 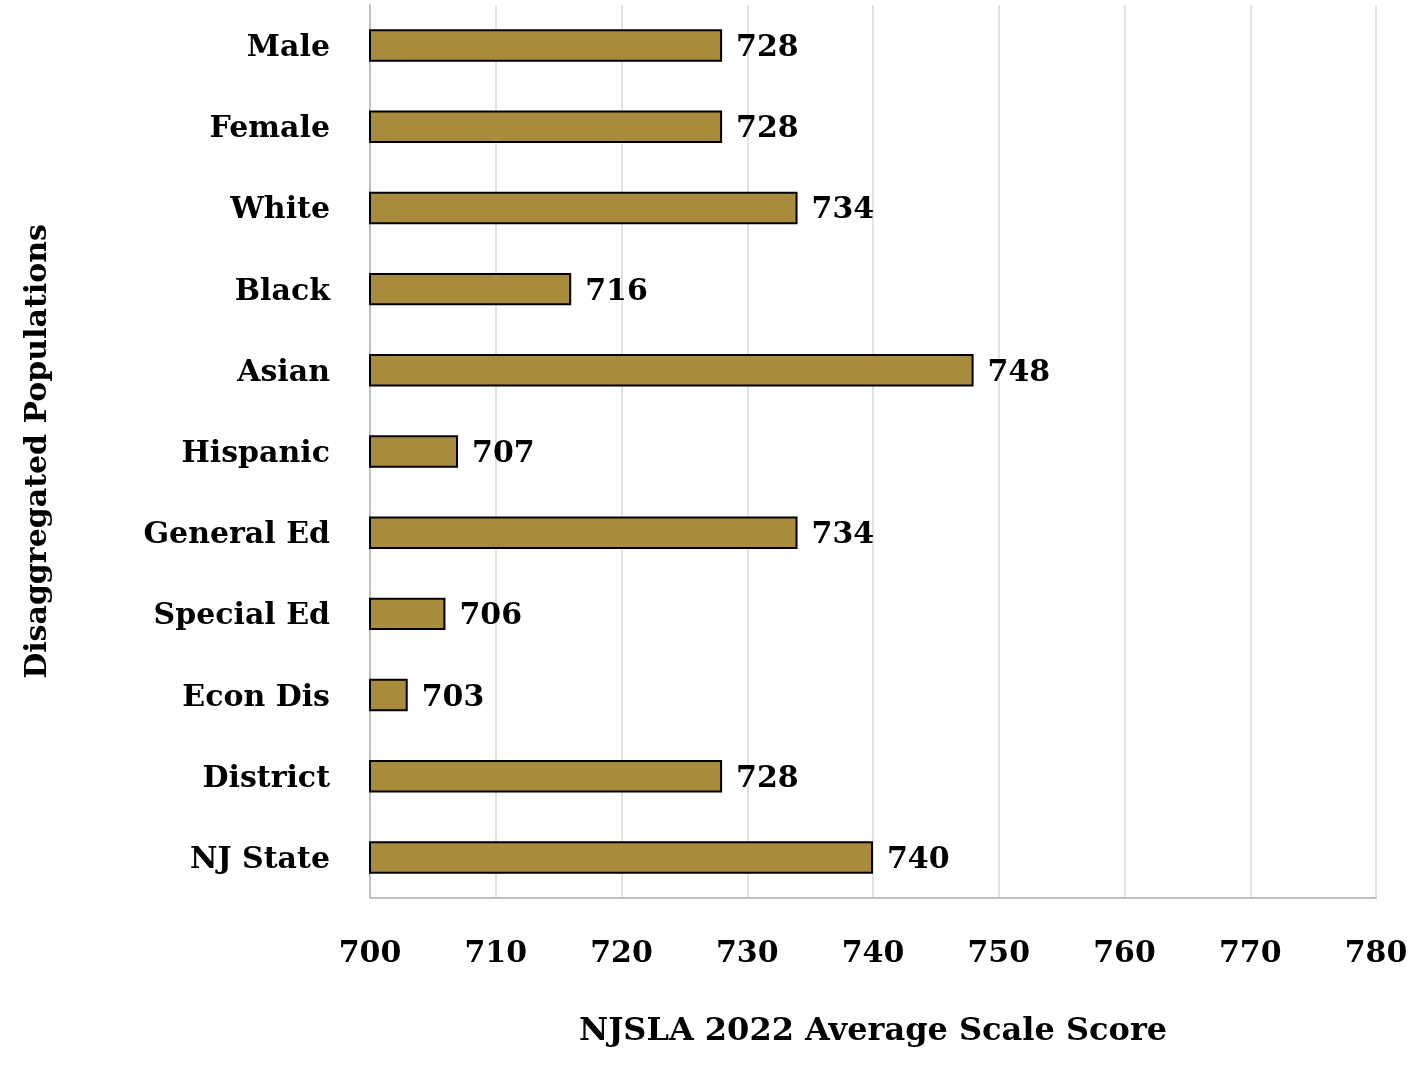 I want to click on y-tick-label: Hispanic, so click(x=255, y=451).